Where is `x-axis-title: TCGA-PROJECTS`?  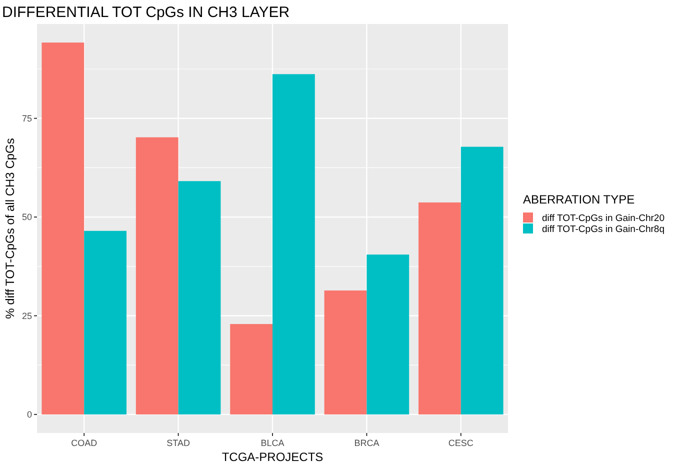 x-axis-title: TCGA-PROJECTS is located at coordinates (273, 457).